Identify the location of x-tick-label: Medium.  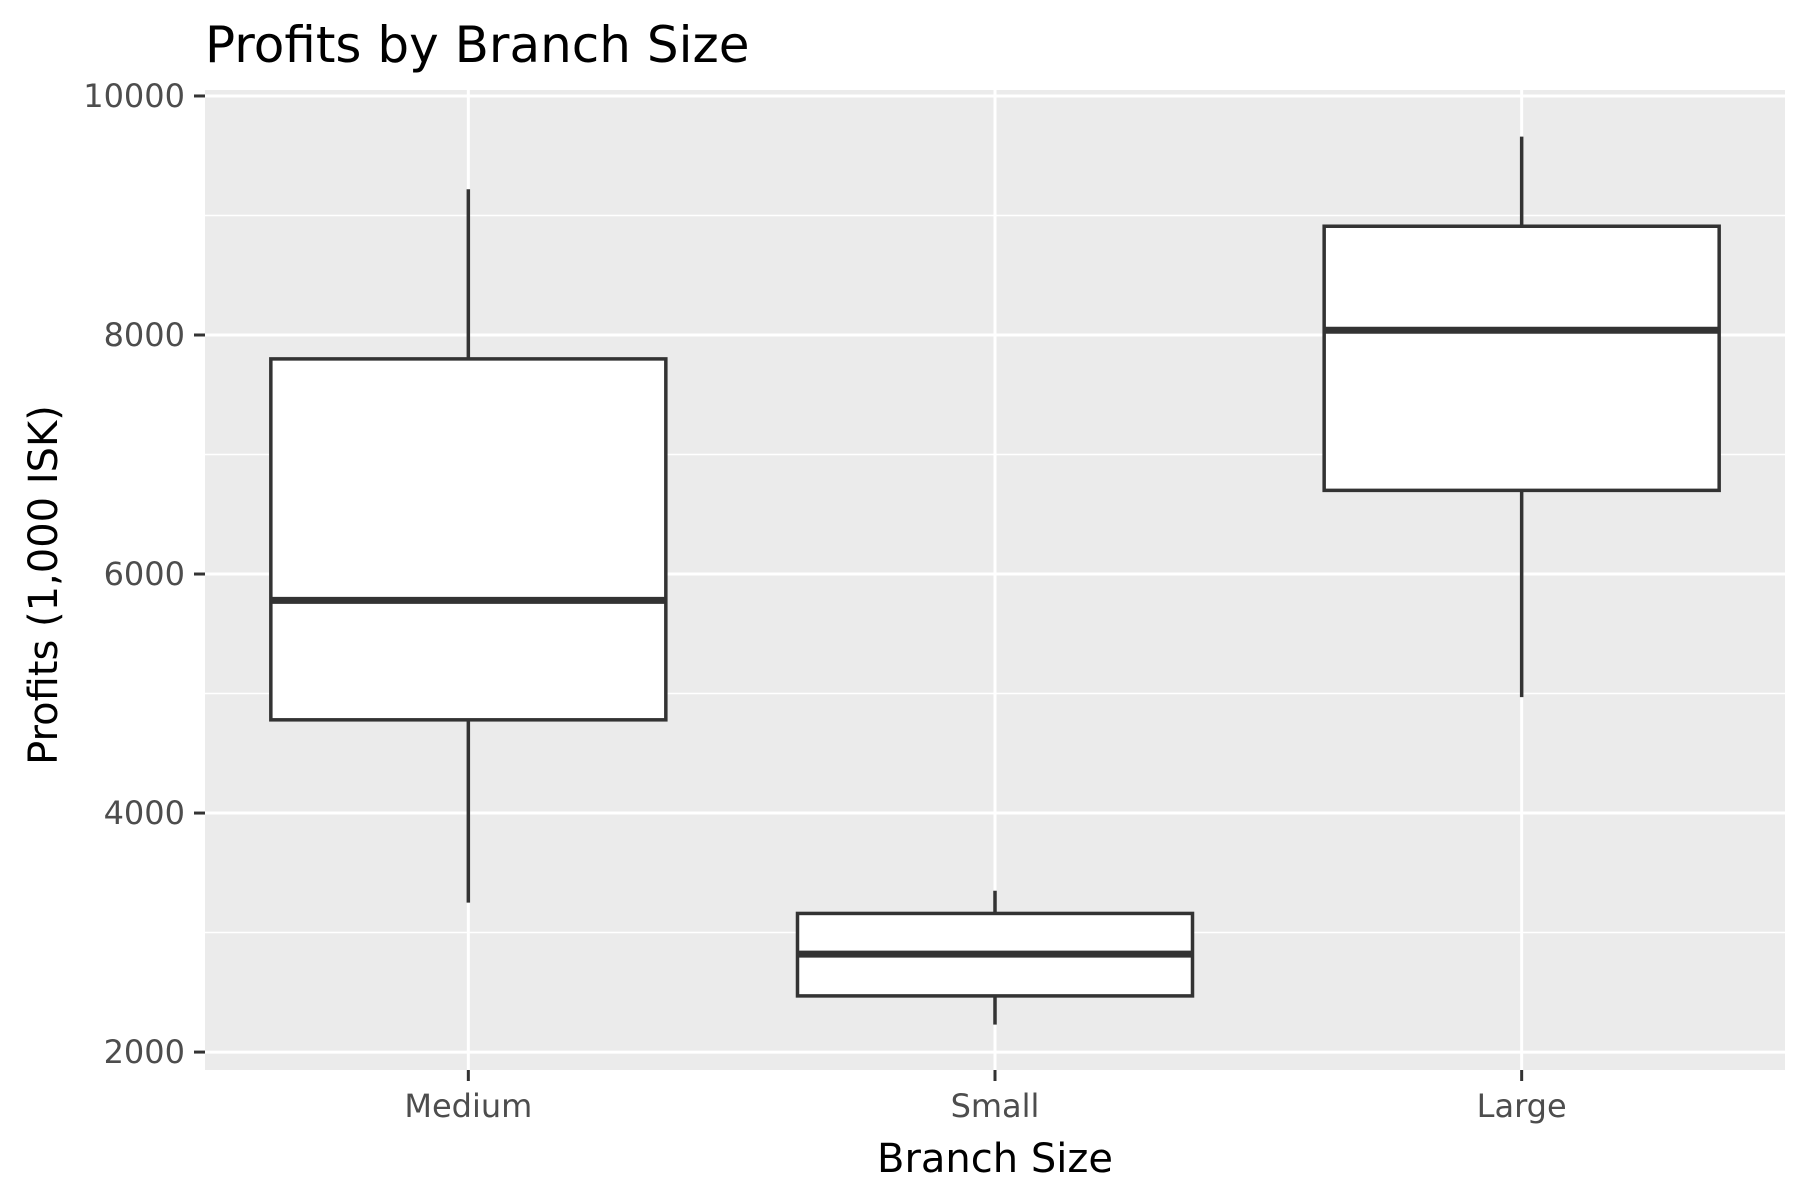
(468, 1106).